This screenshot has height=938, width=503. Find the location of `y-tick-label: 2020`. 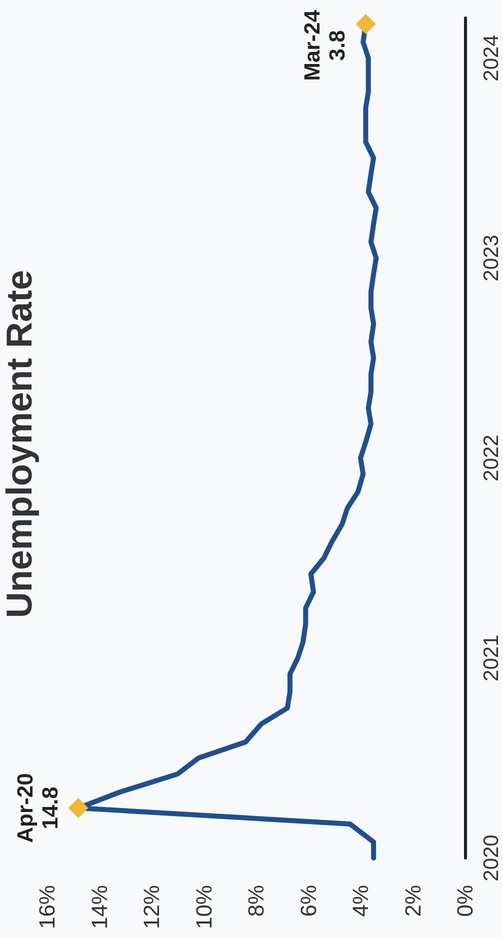

y-tick-label: 2020 is located at coordinates (491, 858).